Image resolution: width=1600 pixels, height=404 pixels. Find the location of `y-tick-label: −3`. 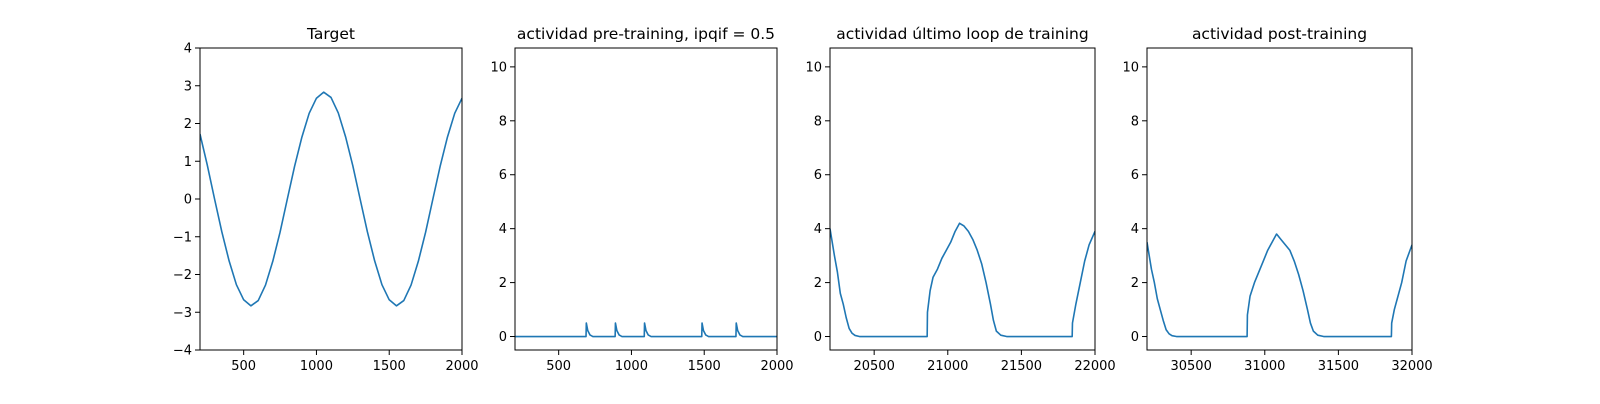

y-tick-label: −3 is located at coordinates (182, 313).